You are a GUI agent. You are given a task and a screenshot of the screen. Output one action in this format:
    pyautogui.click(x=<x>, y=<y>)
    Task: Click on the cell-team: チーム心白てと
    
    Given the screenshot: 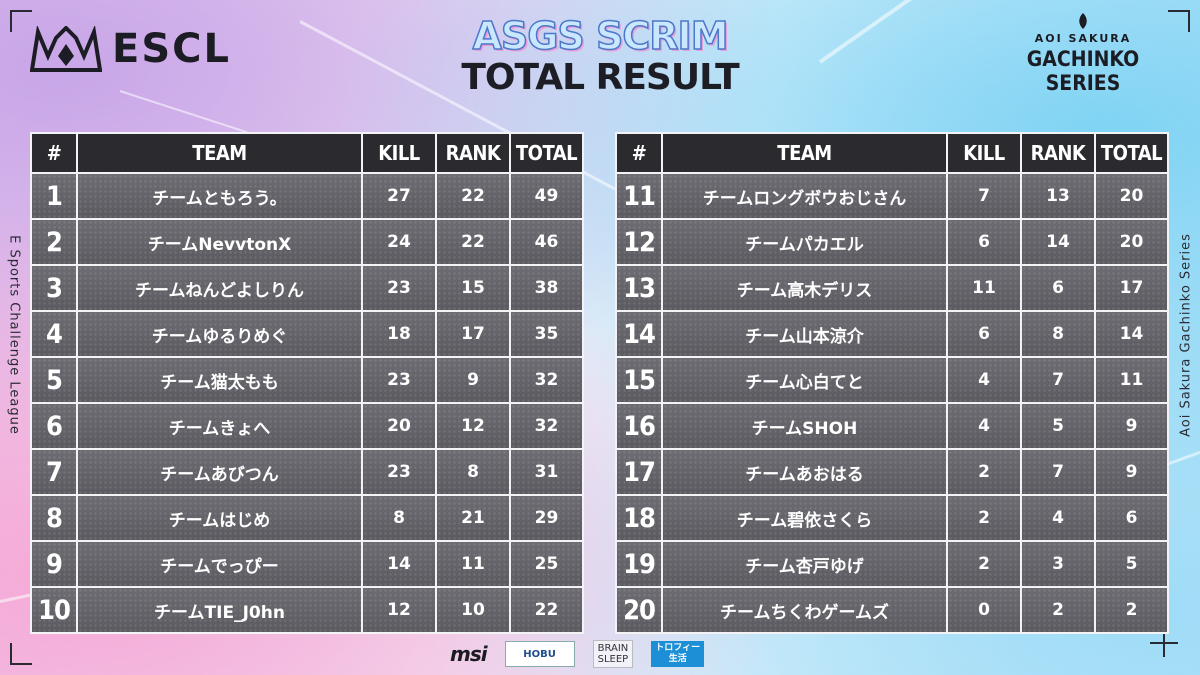 What is the action you would take?
    pyautogui.click(x=804, y=380)
    